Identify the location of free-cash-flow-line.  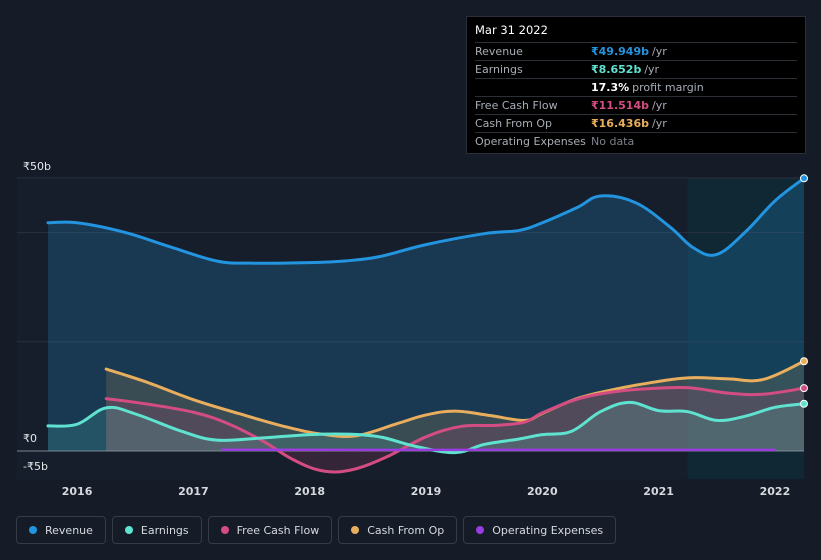
(455, 429).